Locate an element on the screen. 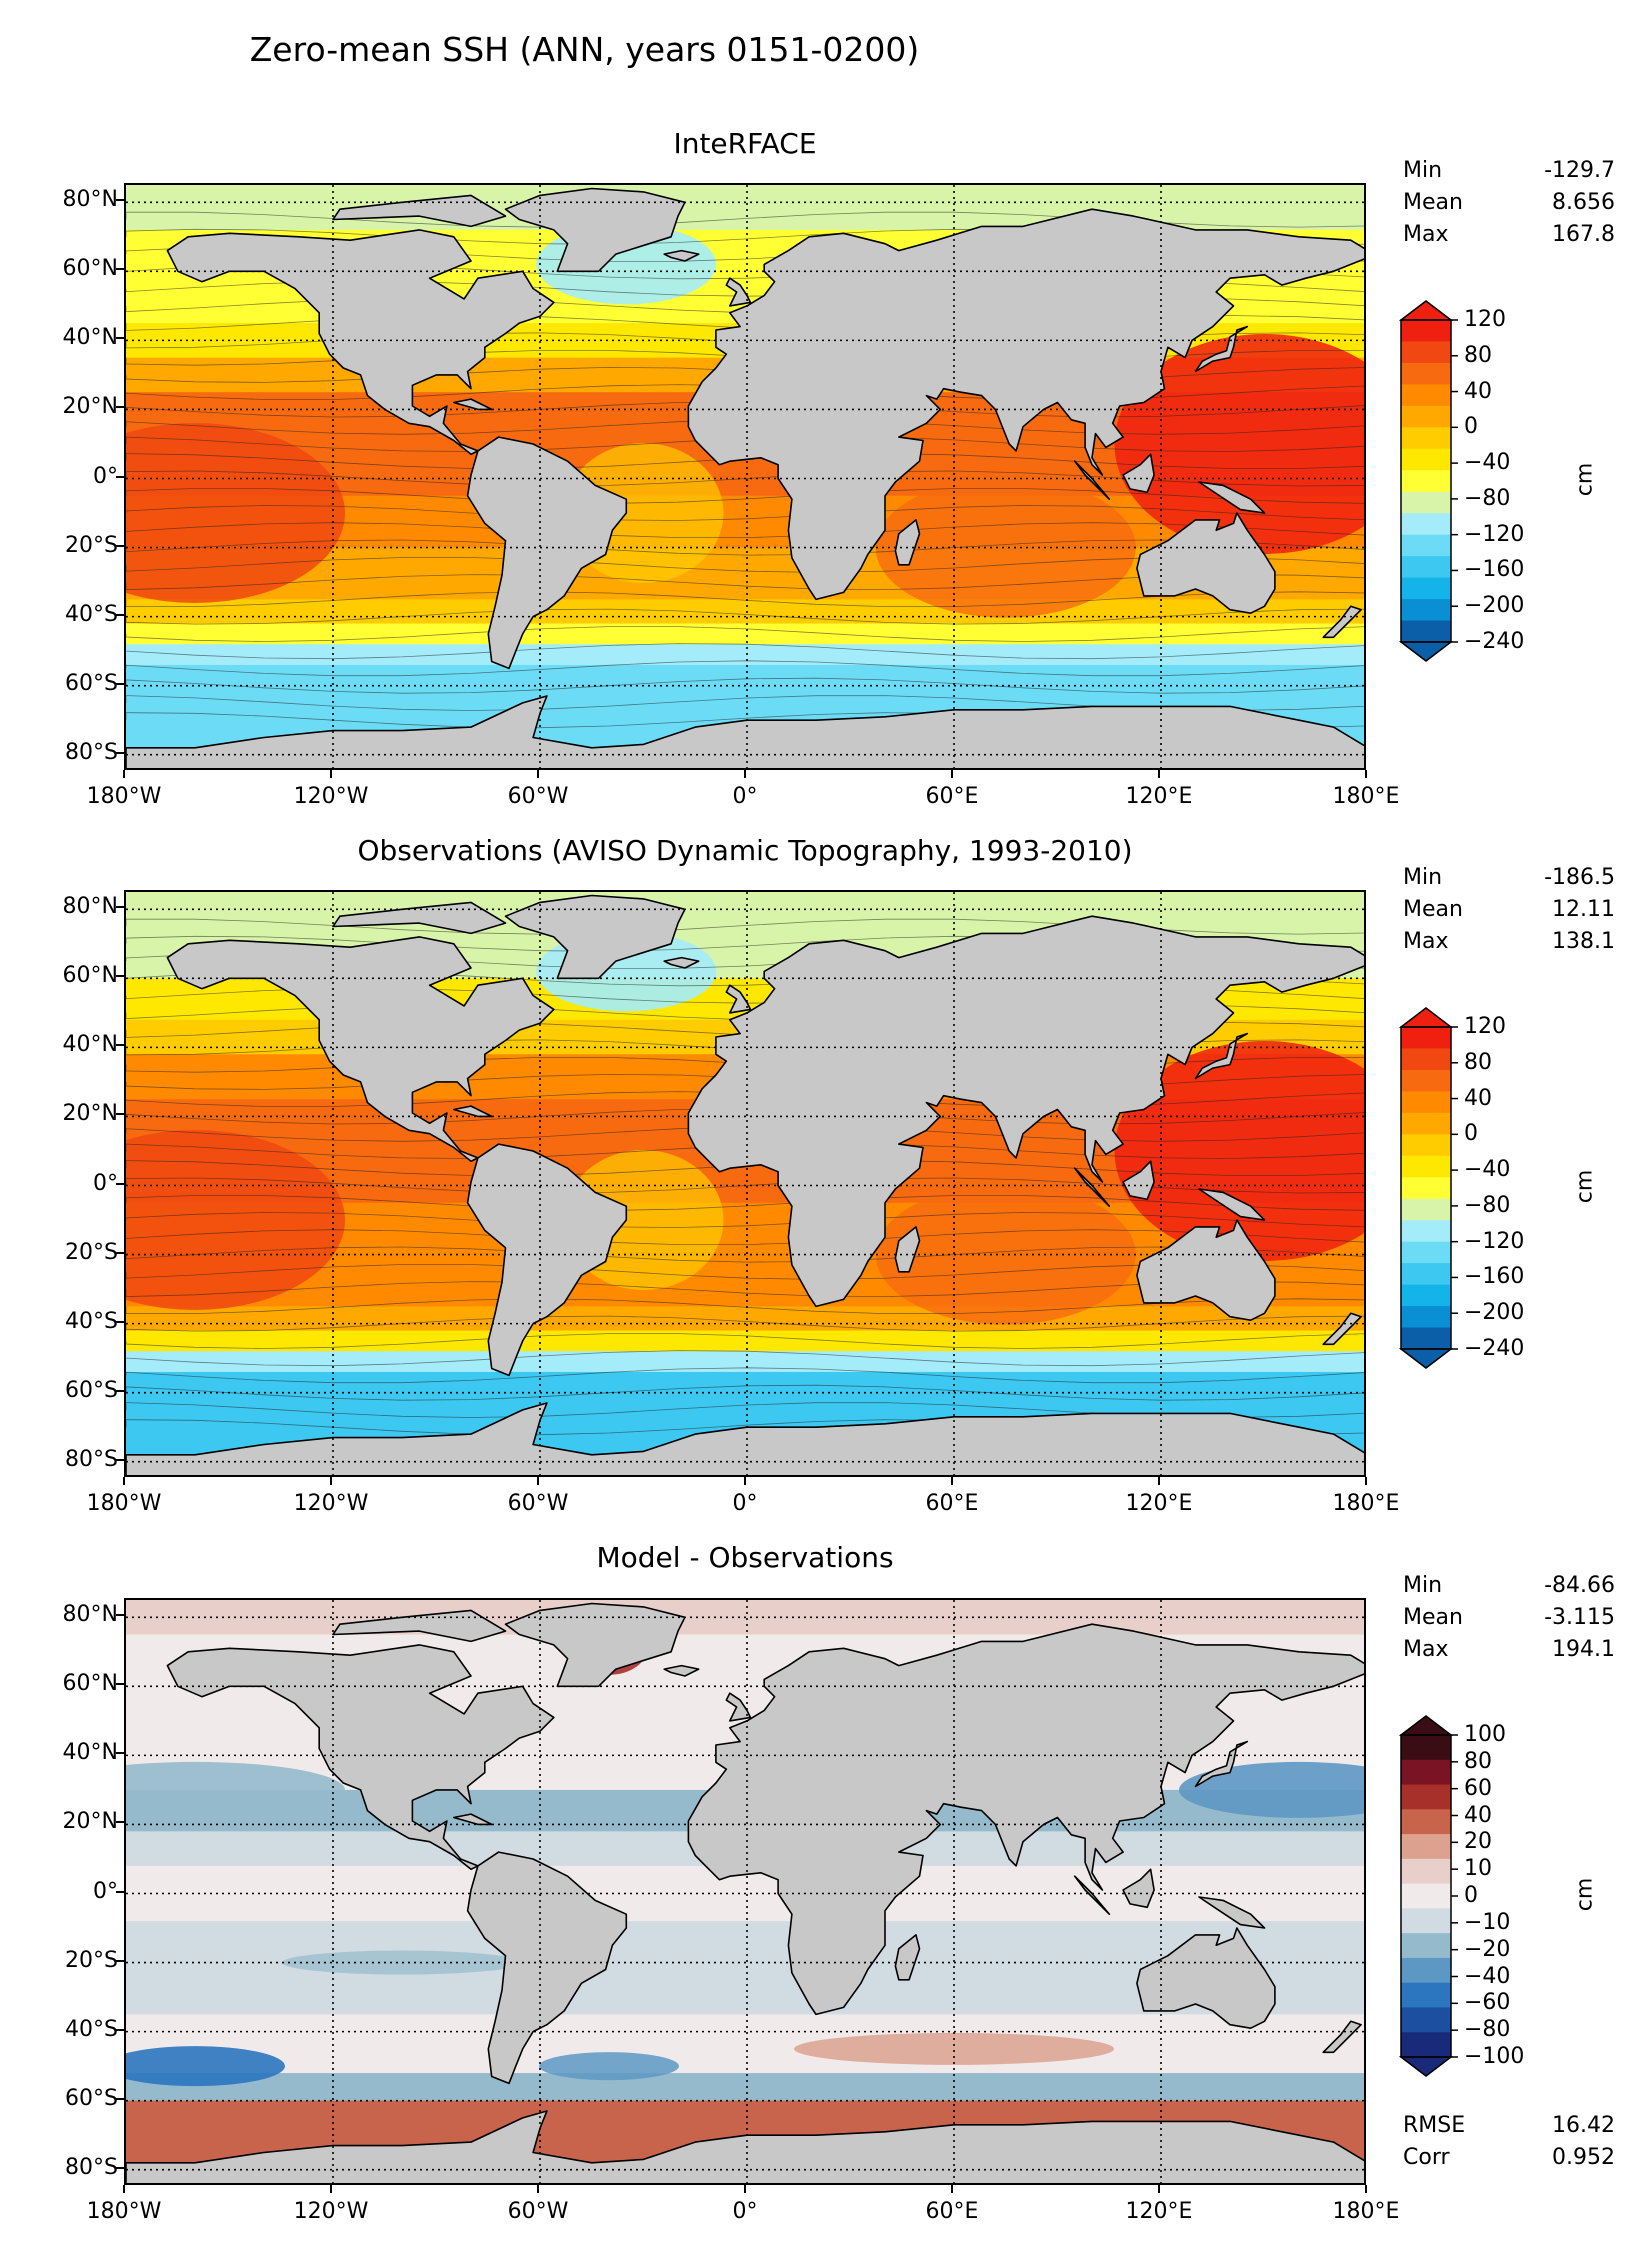  colorbar-tick-label: 80 is located at coordinates (1478, 355).